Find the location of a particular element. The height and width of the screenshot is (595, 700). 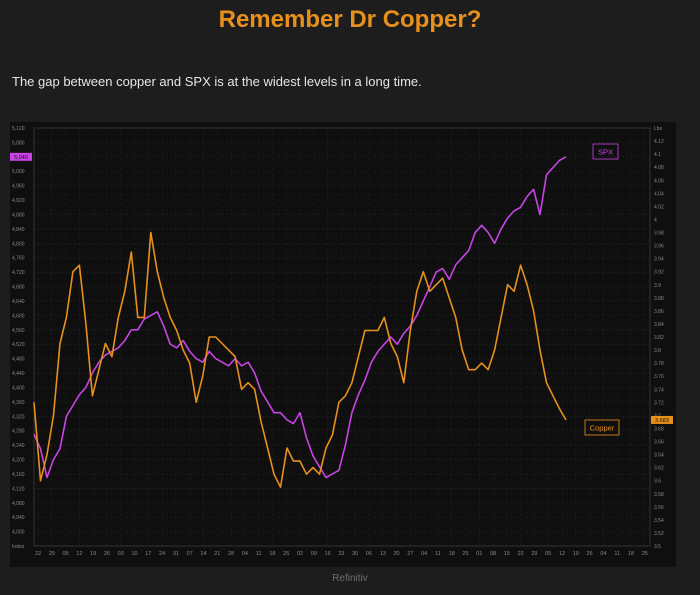

source-footer: Refinitiv is located at coordinates (350, 578).